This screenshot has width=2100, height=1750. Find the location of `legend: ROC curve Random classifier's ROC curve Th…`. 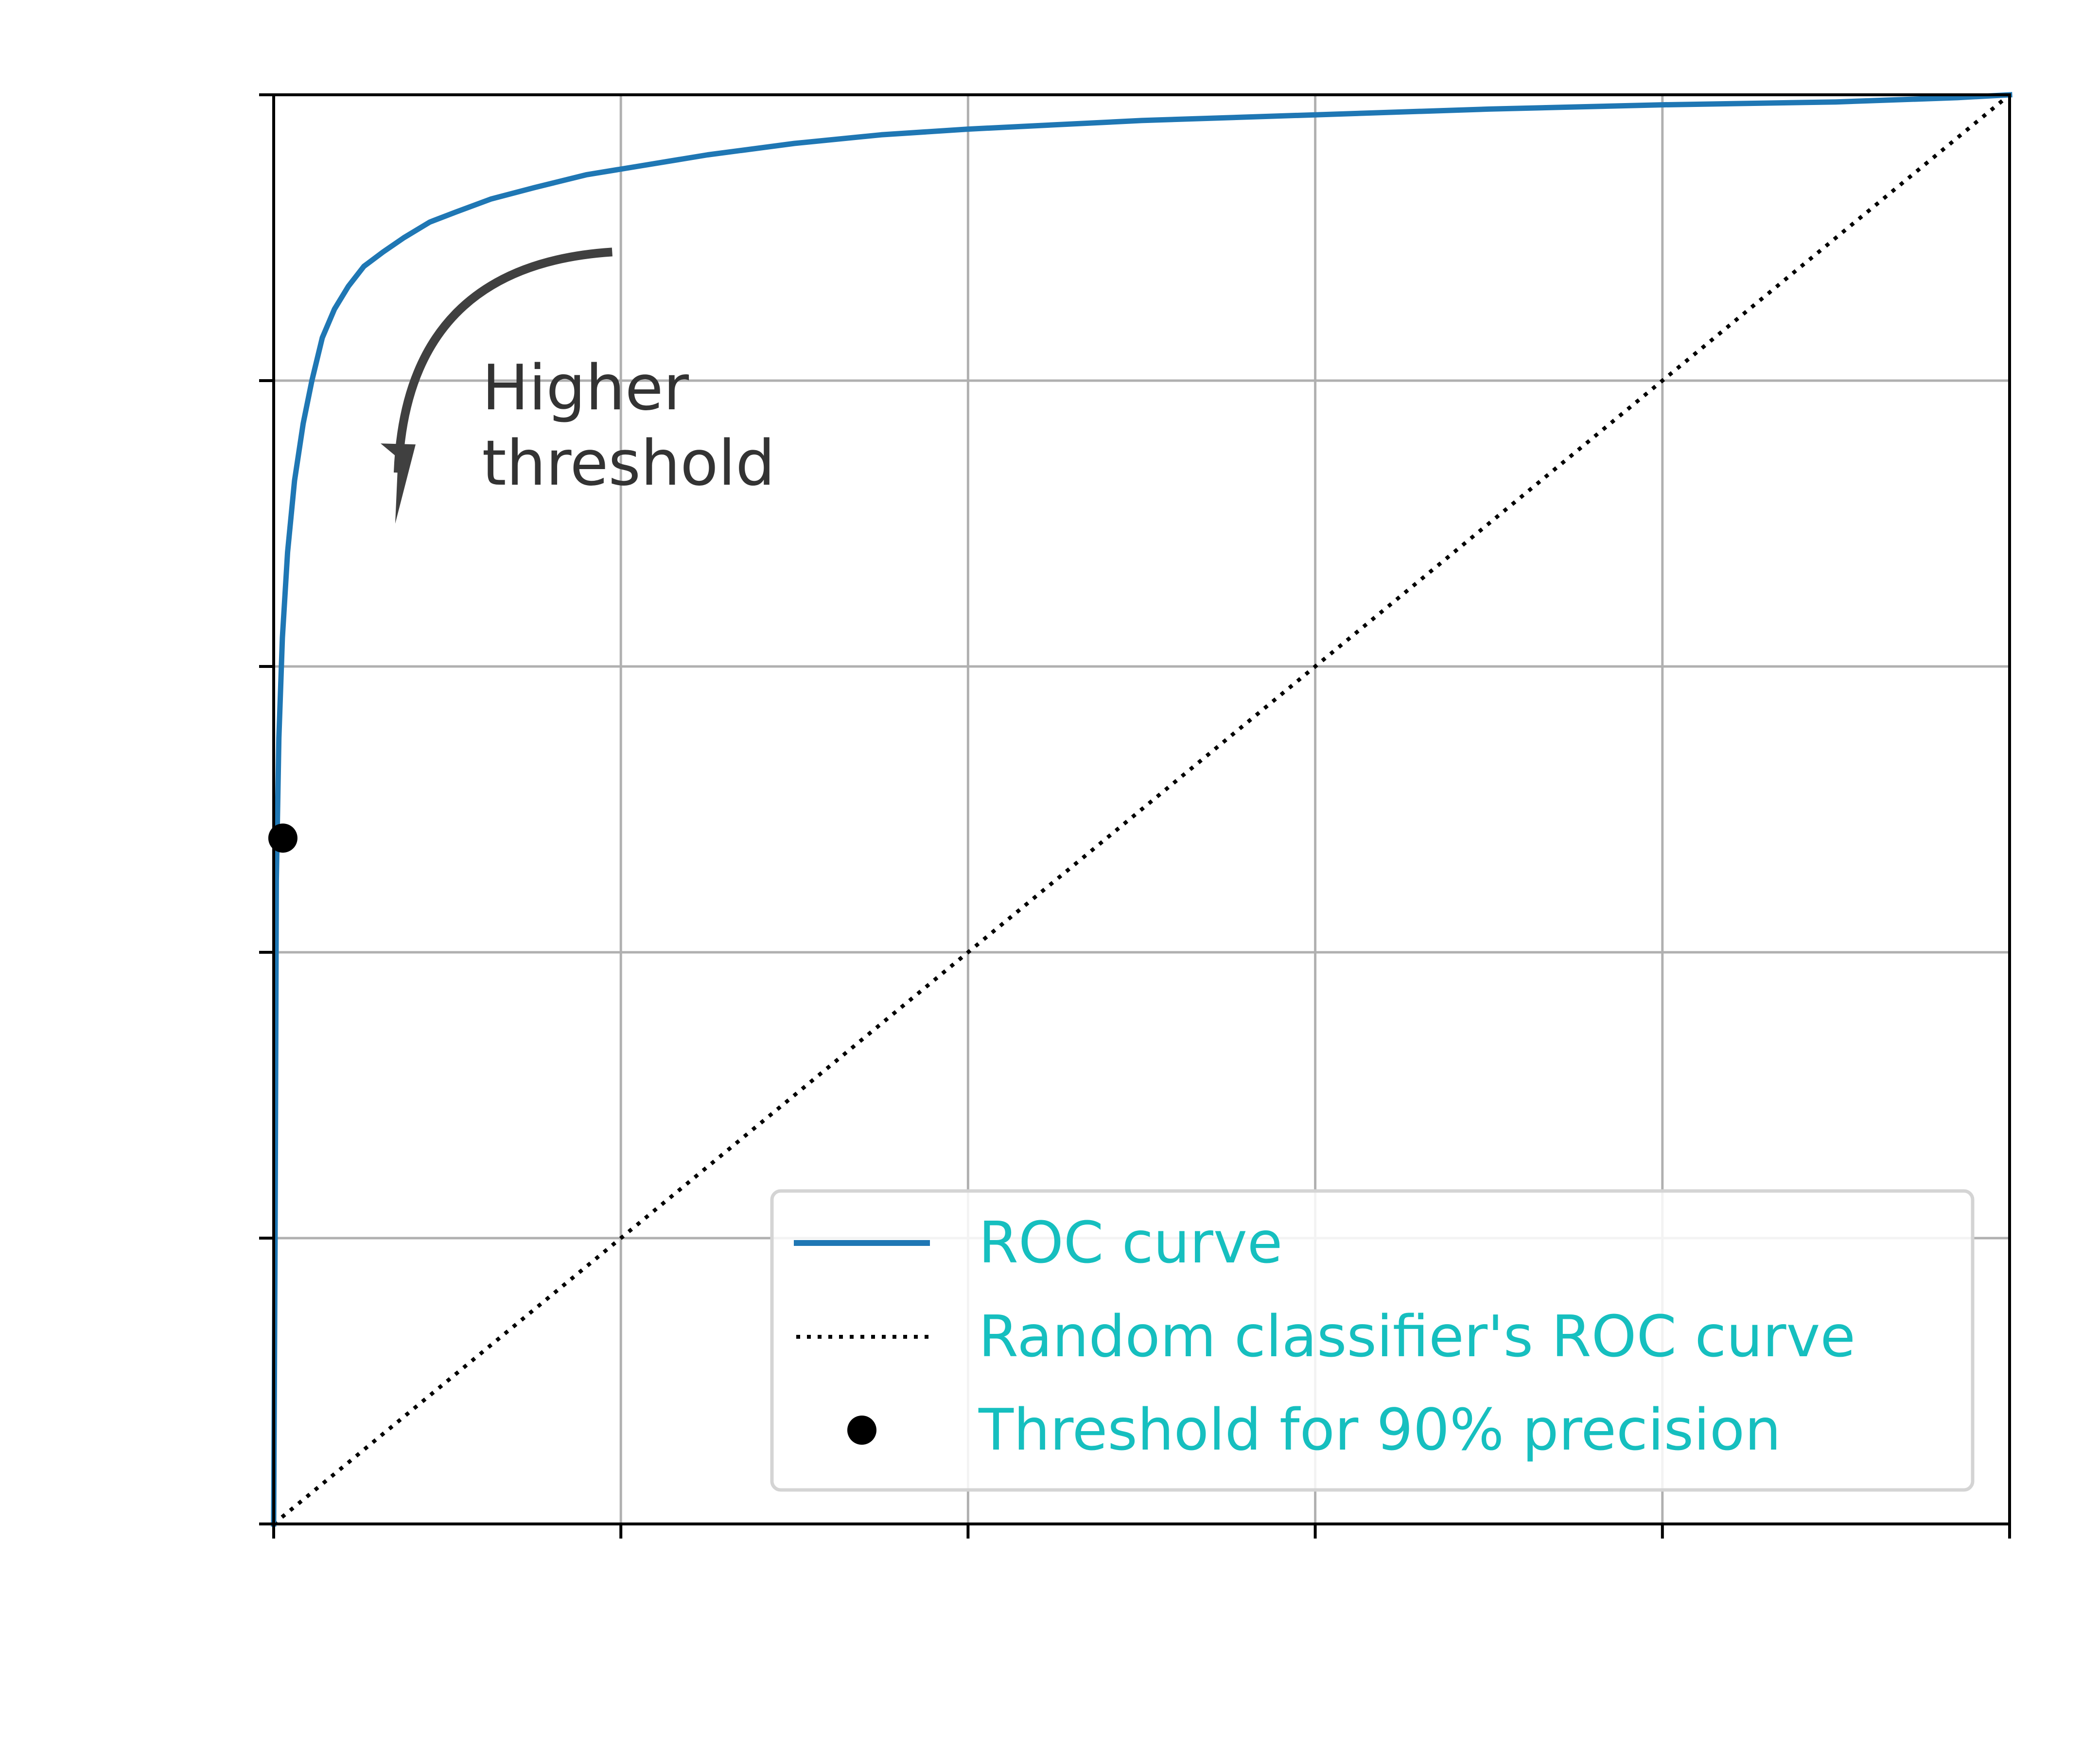

legend: ROC curve Random classifier's ROC curve Th… is located at coordinates (1372, 1340).